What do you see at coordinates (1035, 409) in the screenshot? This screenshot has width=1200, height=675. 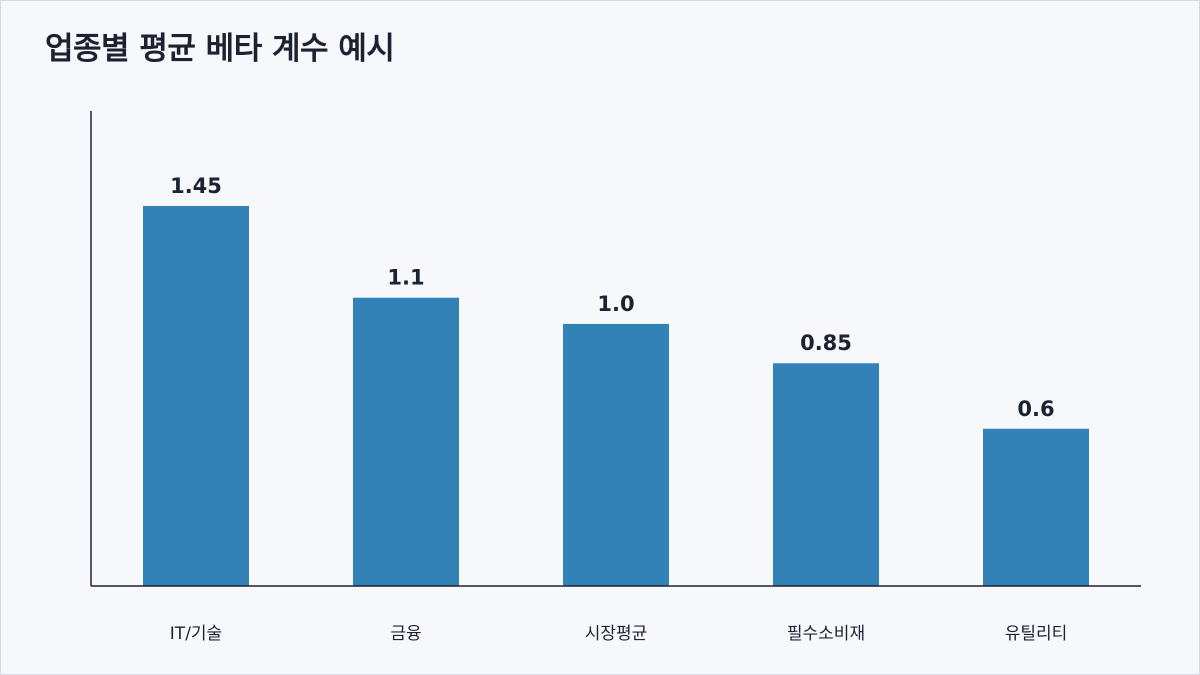 I see `bar-value-label-5: 0.6` at bounding box center [1035, 409].